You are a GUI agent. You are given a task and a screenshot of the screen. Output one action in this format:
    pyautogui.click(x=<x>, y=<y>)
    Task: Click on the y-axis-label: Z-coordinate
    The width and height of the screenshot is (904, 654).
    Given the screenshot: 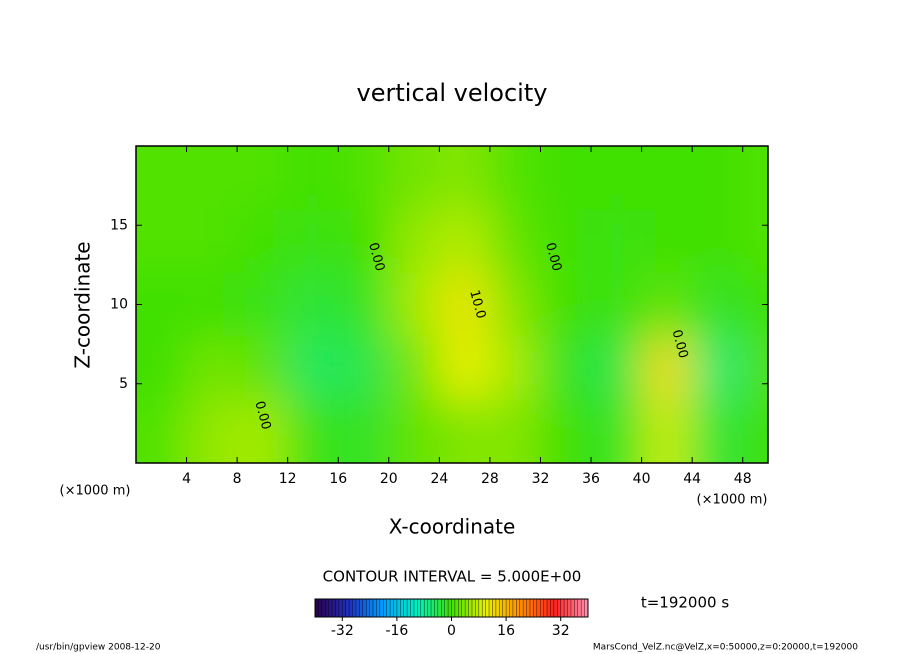 What is the action you would take?
    pyautogui.click(x=83, y=304)
    